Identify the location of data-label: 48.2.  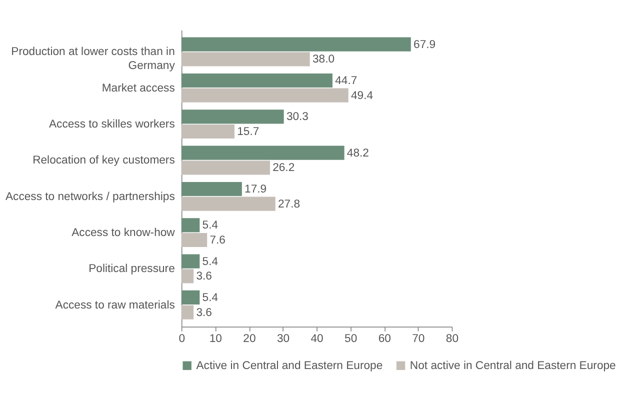
(357, 153).